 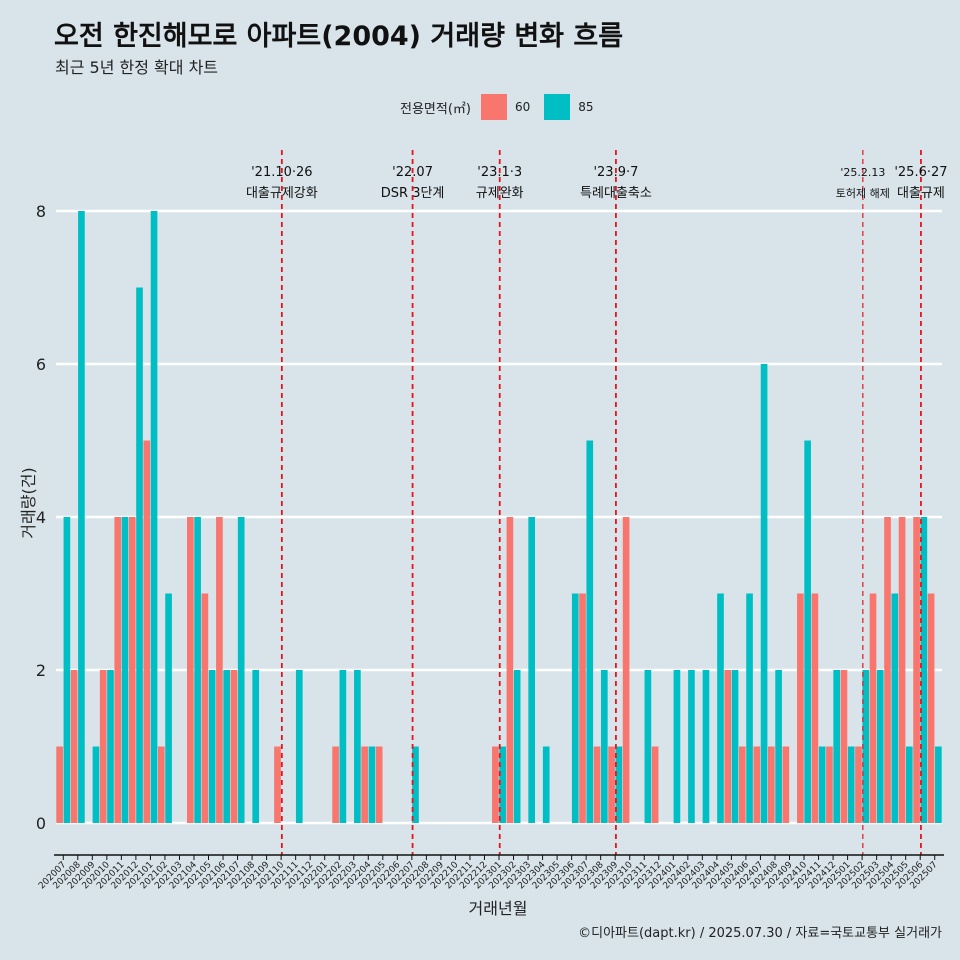 I want to click on event-label-1: DSR 3단계, so click(x=413, y=193).